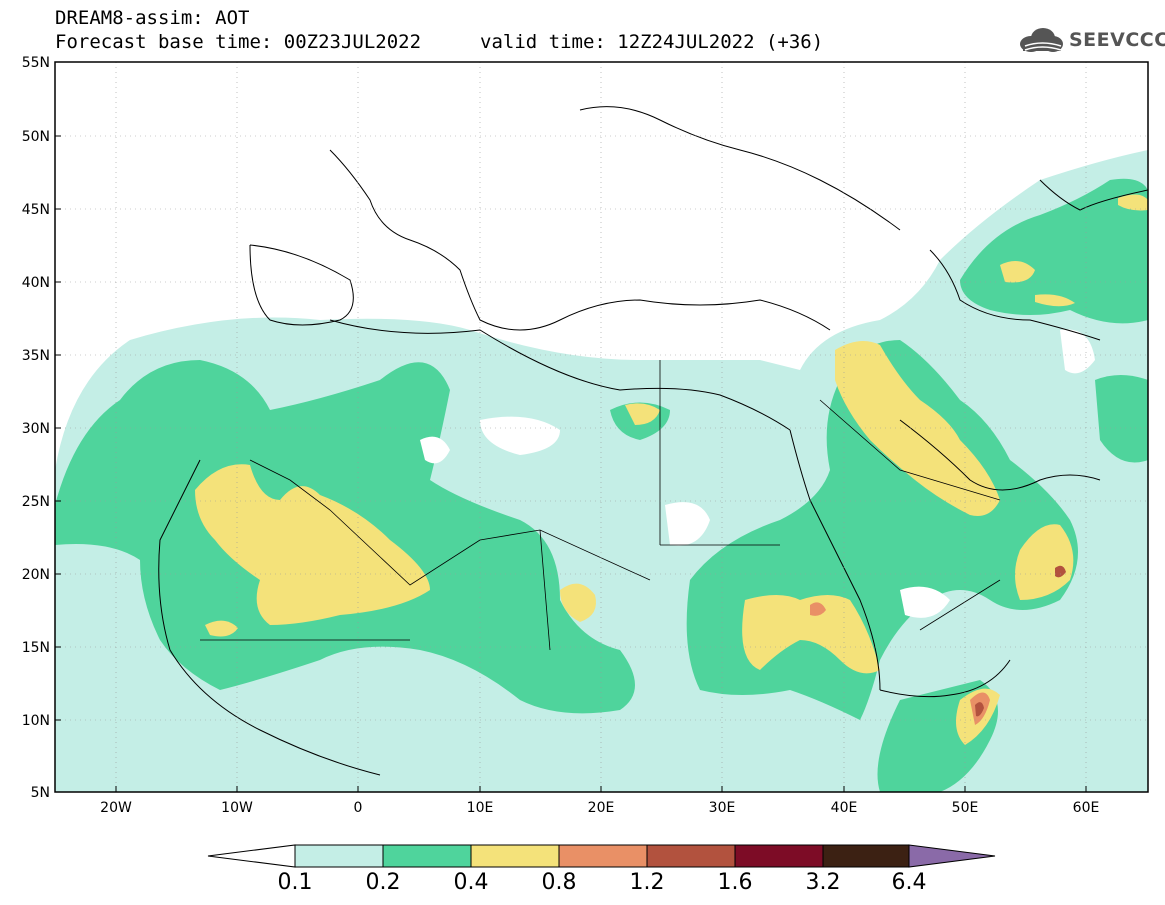 The height and width of the screenshot is (905, 1165). Describe the element at coordinates (647, 882) in the screenshot. I see `colorbar-label: 1.2` at that location.